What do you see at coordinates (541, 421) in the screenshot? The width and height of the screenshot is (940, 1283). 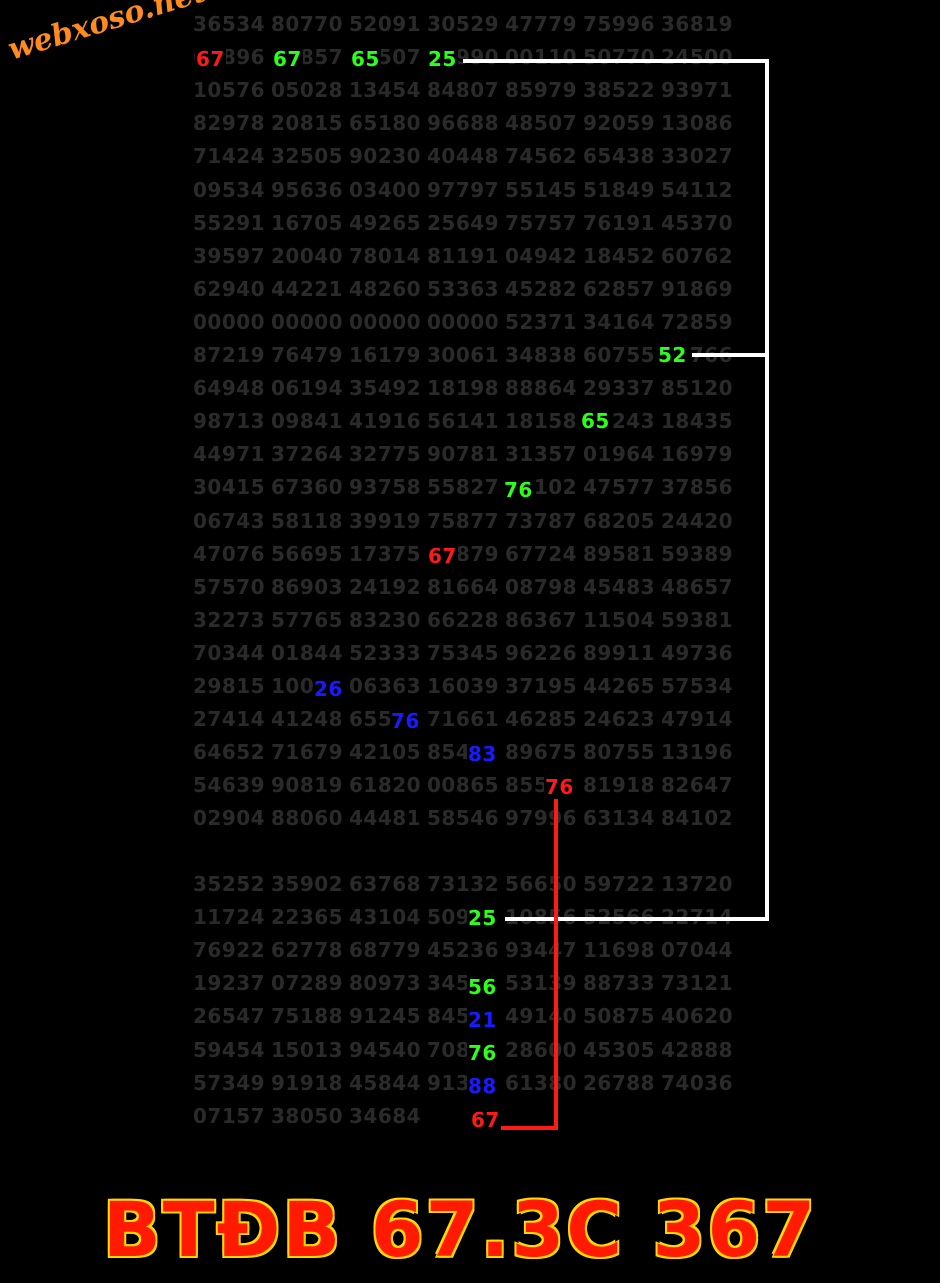 I see `grid-cell: 18158` at bounding box center [541, 421].